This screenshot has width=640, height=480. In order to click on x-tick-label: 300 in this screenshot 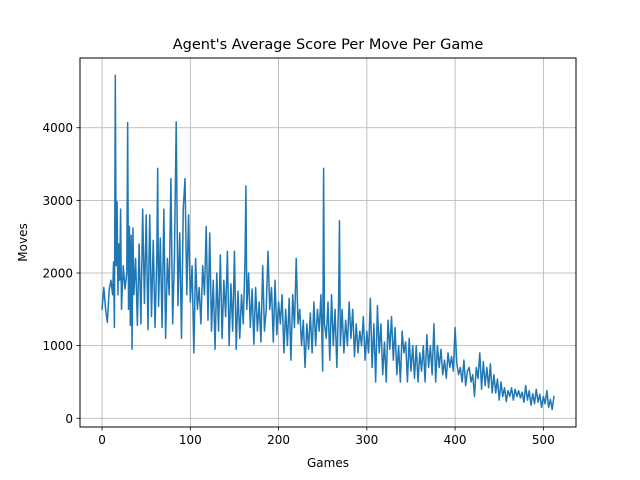, I will do `click(366, 440)`.